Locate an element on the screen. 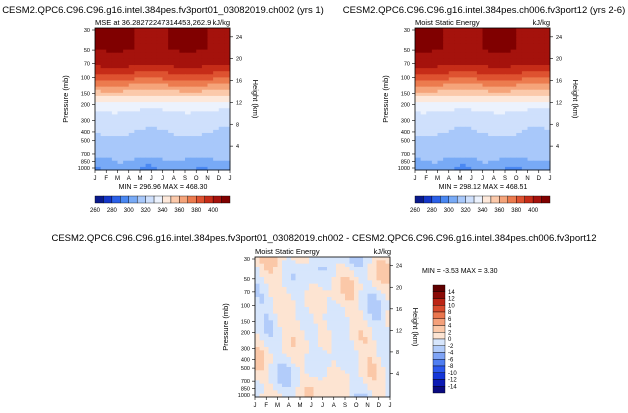 The height and width of the screenshot is (413, 628). x-tick-label: D is located at coordinates (219, 179).